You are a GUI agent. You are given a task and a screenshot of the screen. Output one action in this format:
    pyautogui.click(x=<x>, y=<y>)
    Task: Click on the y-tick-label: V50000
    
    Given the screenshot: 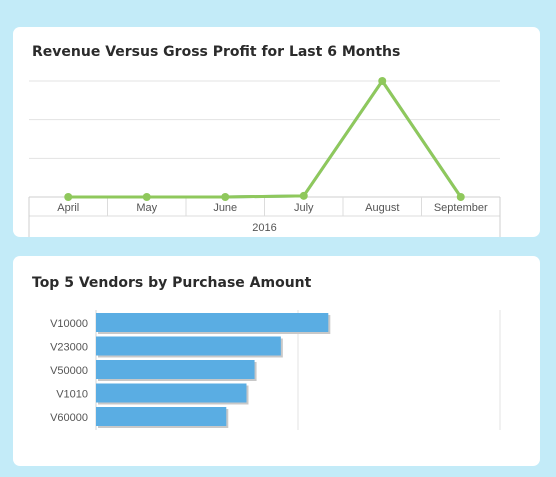 What is the action you would take?
    pyautogui.click(x=69, y=371)
    